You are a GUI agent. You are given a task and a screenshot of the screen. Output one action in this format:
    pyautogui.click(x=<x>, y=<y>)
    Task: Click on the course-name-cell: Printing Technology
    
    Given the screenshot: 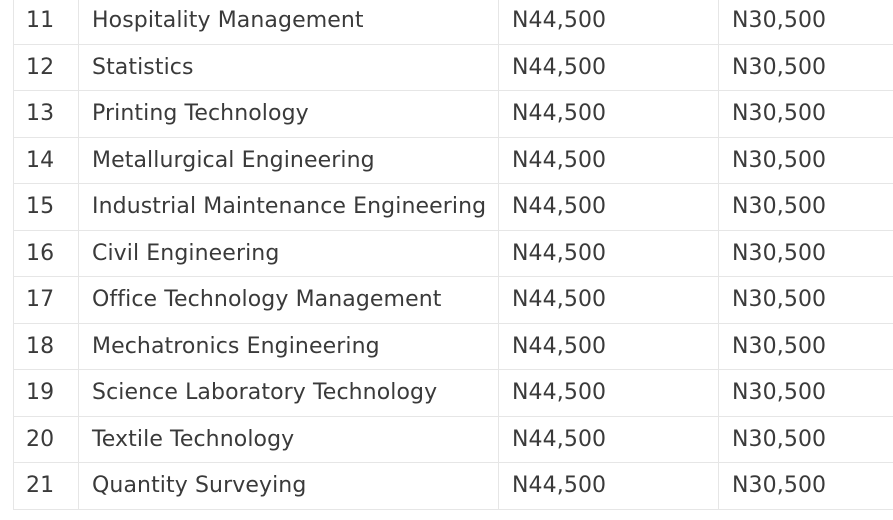 What is the action you would take?
    pyautogui.click(x=288, y=114)
    